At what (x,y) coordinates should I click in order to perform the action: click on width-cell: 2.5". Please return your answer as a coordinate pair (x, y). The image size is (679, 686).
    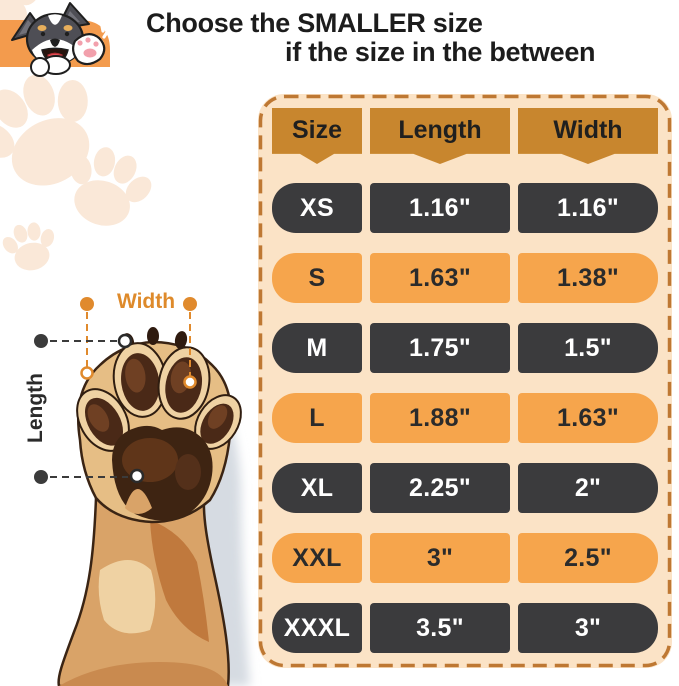
    Looking at the image, I should click on (588, 558).